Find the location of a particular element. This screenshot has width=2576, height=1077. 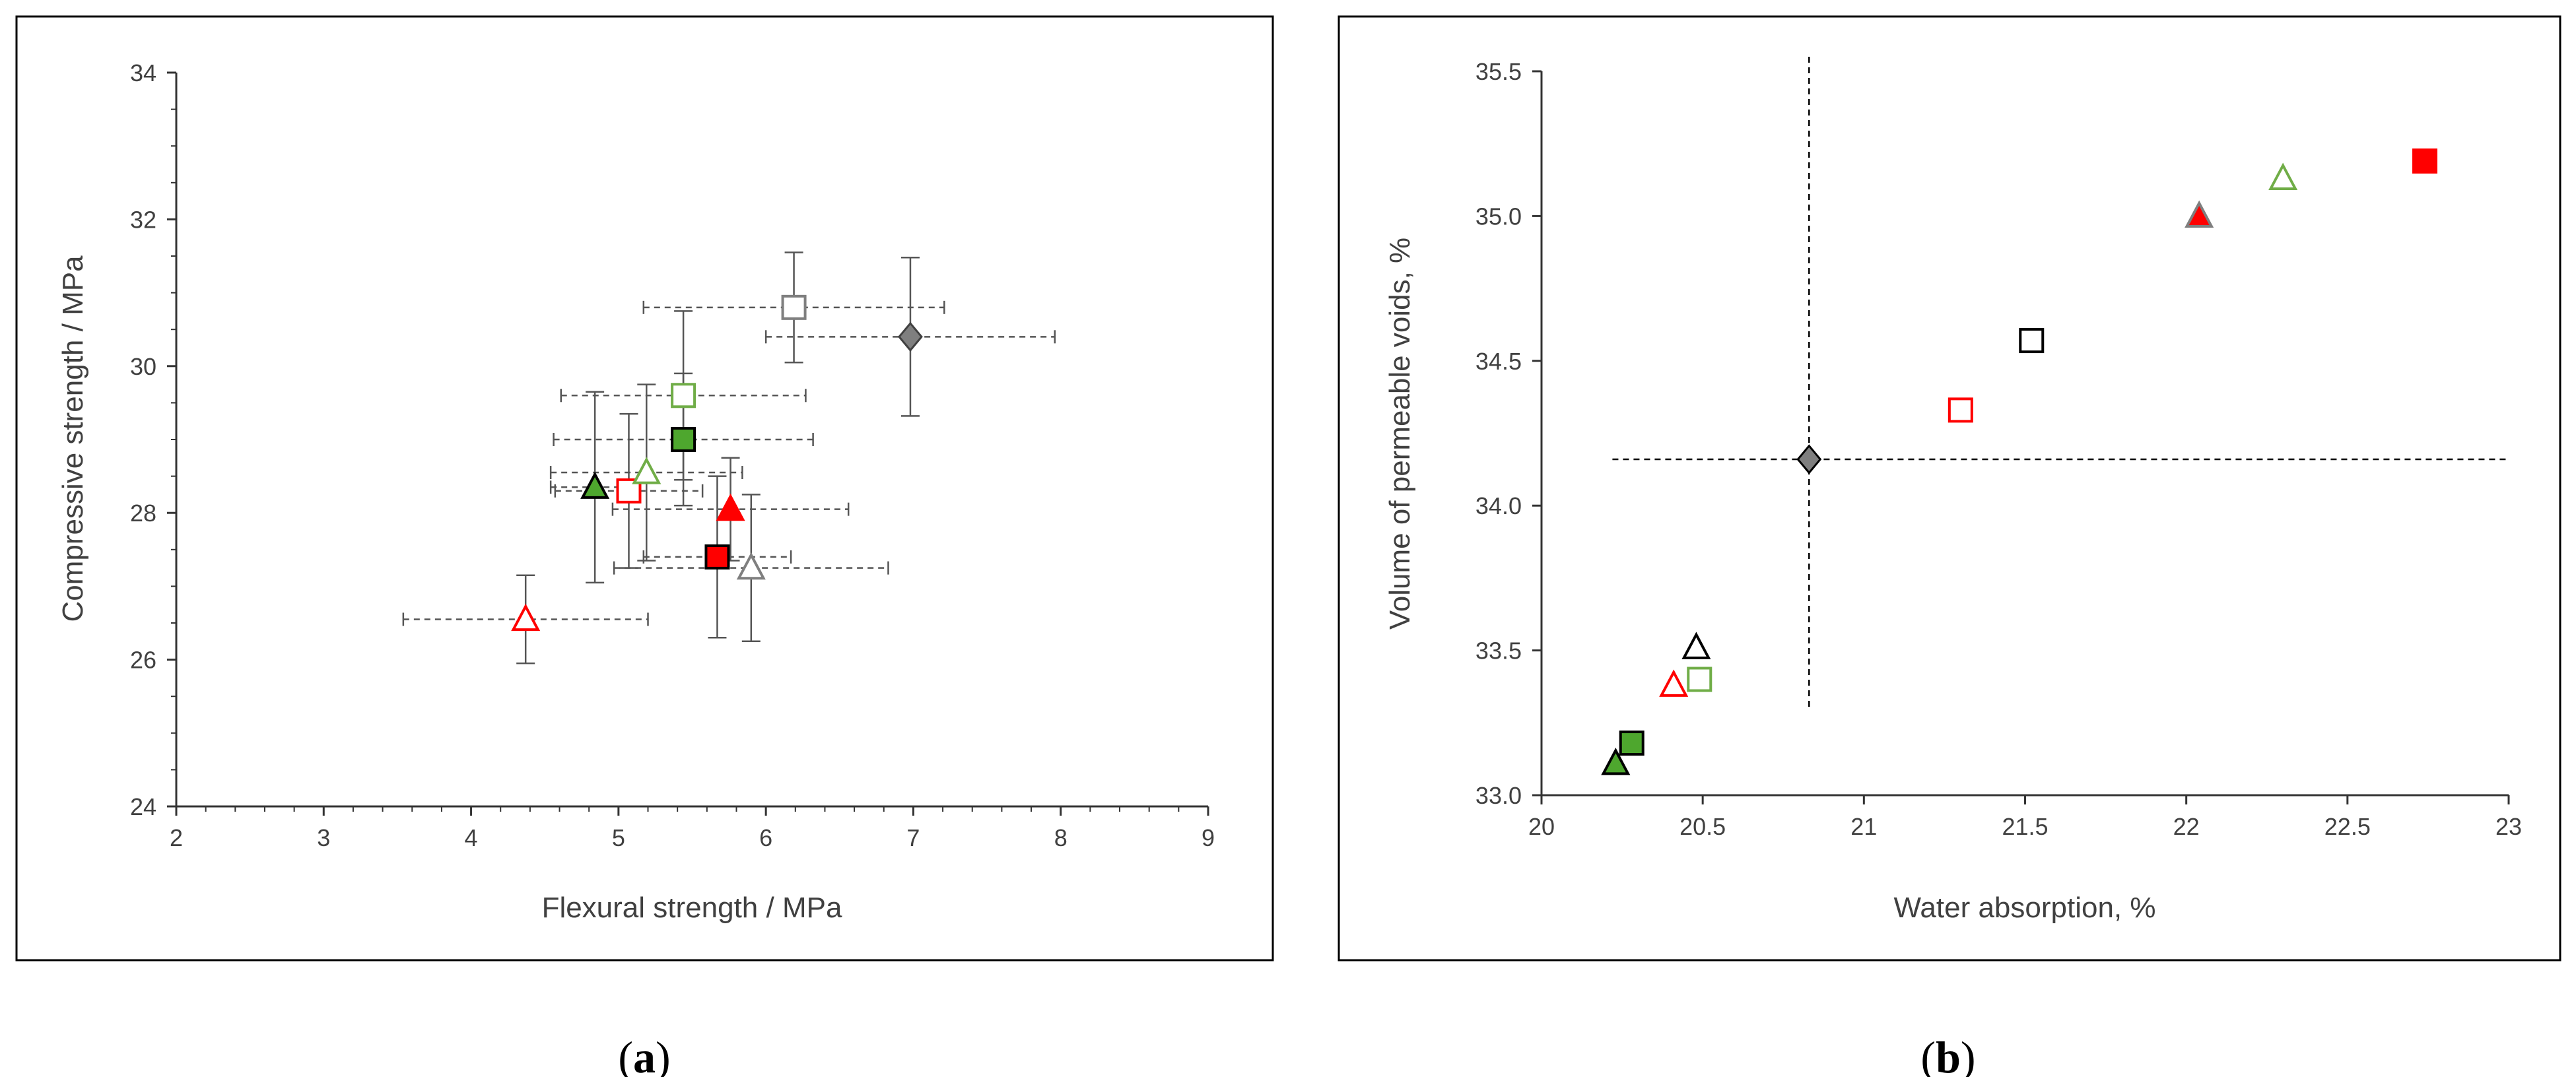

panel-a-x-tick-label: 3 is located at coordinates (323, 837).